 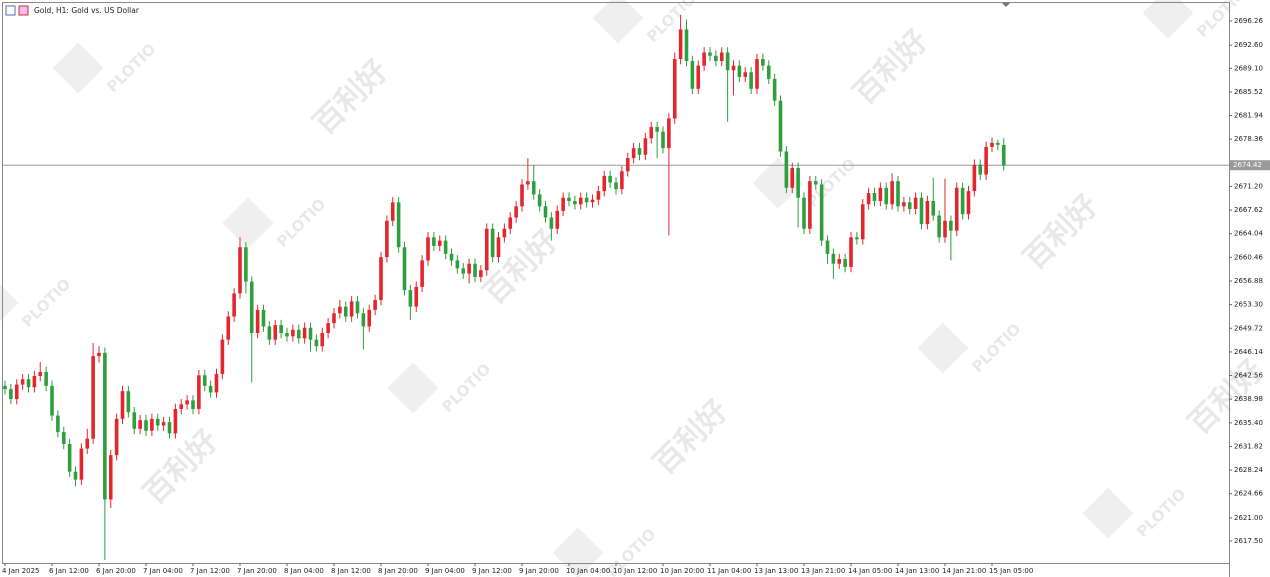 What do you see at coordinates (492, 571) in the screenshot?
I see `x-tick-label: 9 Jan 12:00` at bounding box center [492, 571].